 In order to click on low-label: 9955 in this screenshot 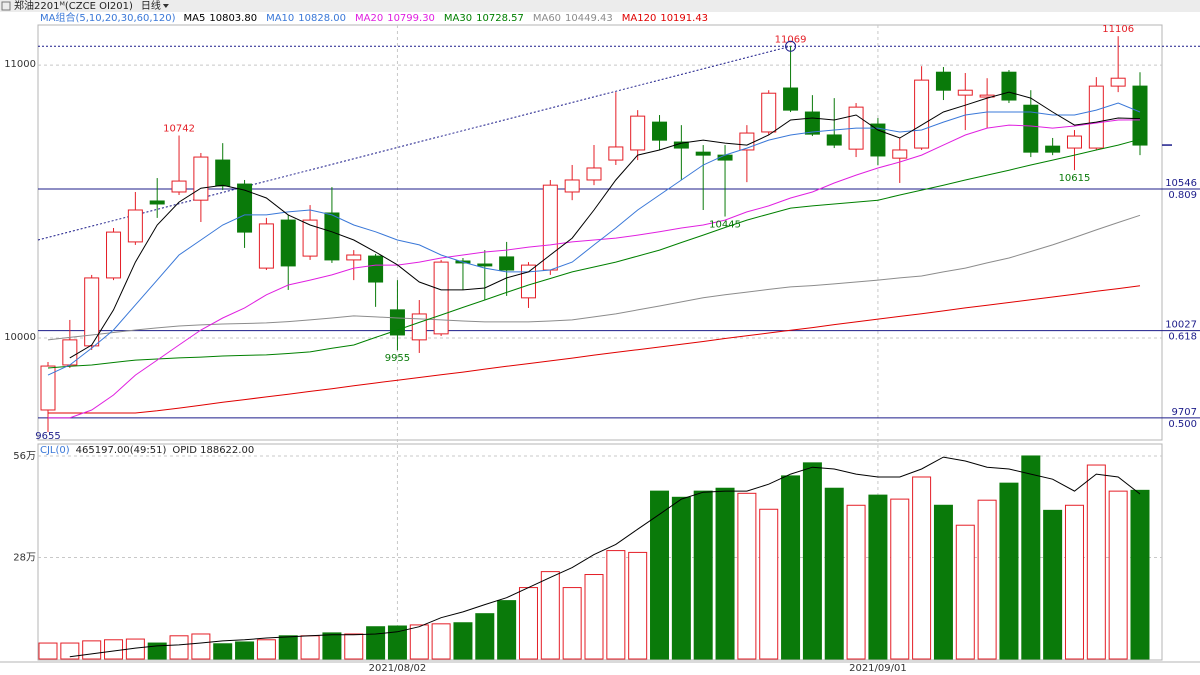, I will do `click(397, 358)`.